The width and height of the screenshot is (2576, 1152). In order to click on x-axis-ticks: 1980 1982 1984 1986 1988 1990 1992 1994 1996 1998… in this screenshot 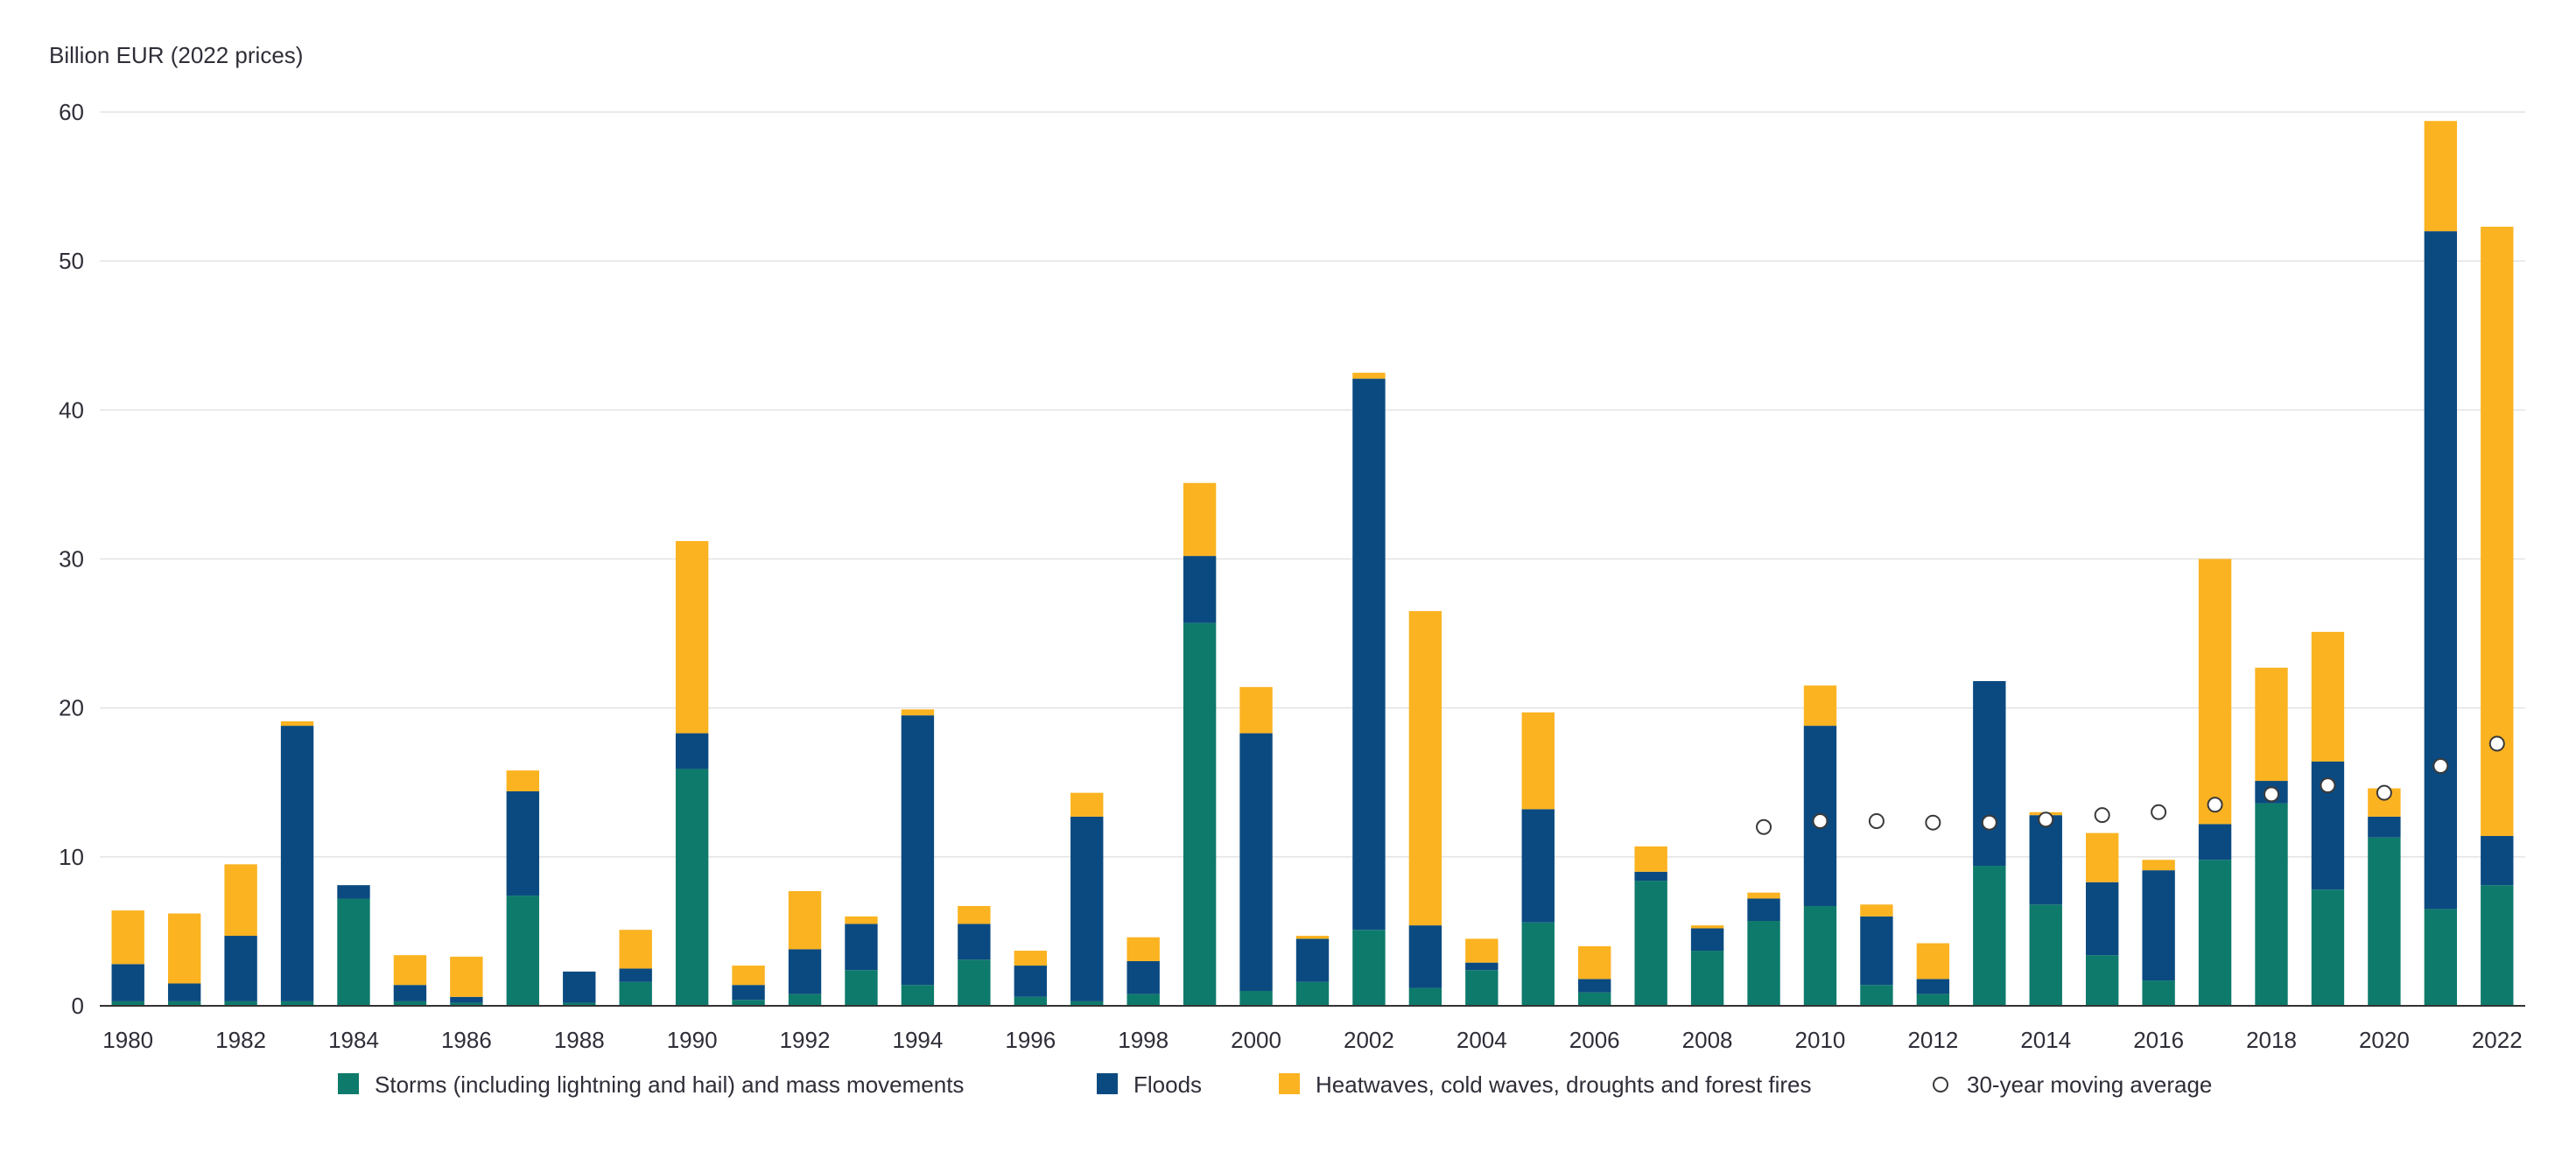, I will do `click(1312, 1040)`.